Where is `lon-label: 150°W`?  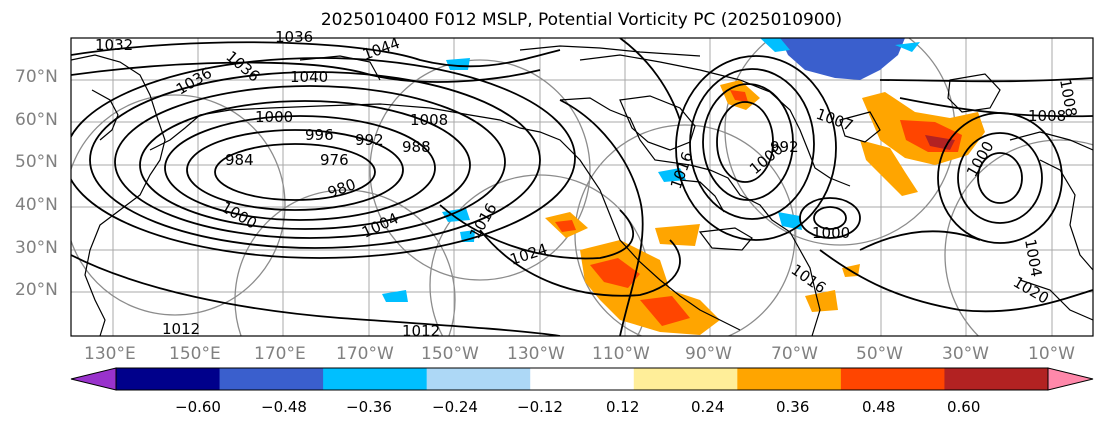
lon-label: 150°W is located at coordinates (450, 354).